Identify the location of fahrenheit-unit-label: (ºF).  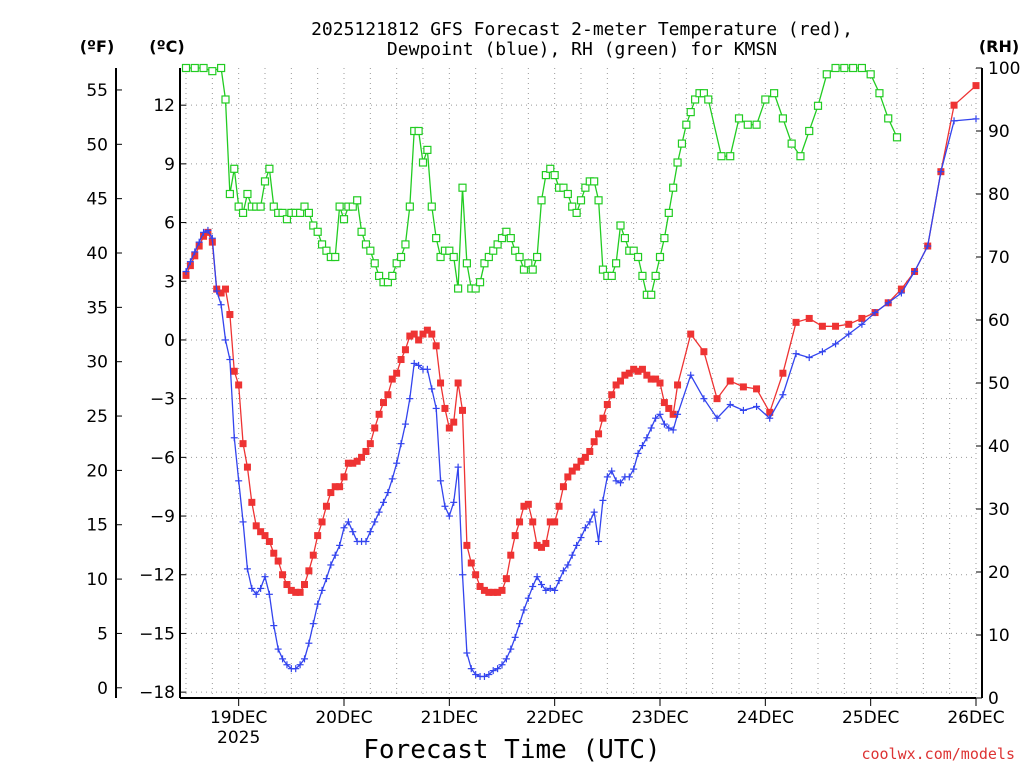
(97, 46).